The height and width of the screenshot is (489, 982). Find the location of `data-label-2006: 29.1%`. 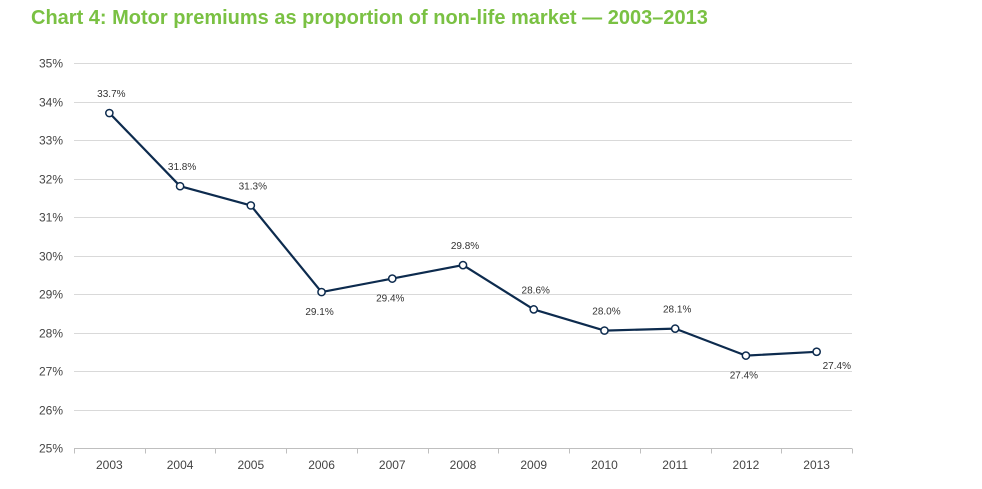

data-label-2006: 29.1% is located at coordinates (319, 312).